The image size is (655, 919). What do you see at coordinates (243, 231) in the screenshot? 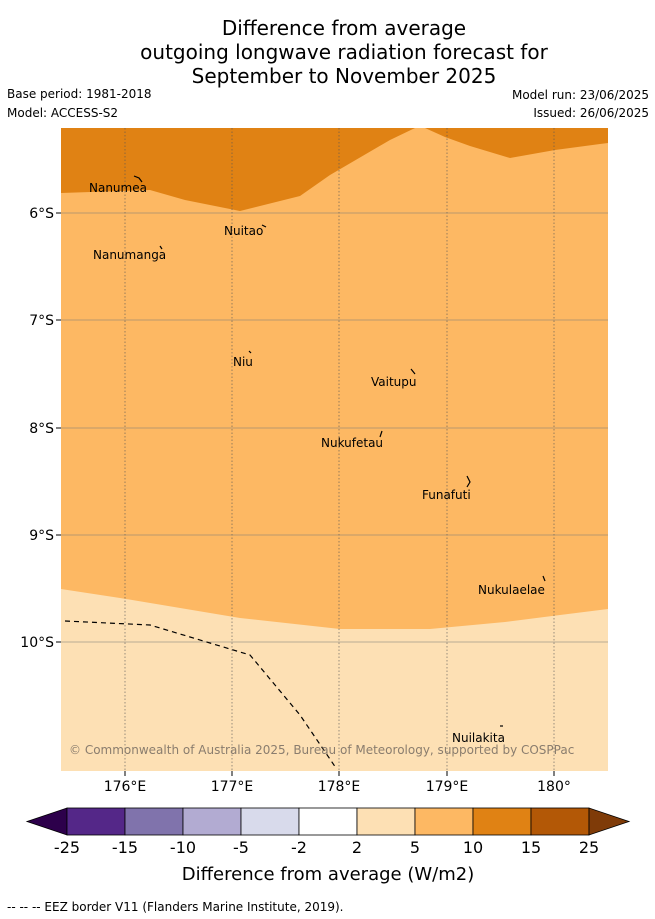
I see `place-label-nuitao: Nuitao` at bounding box center [243, 231].